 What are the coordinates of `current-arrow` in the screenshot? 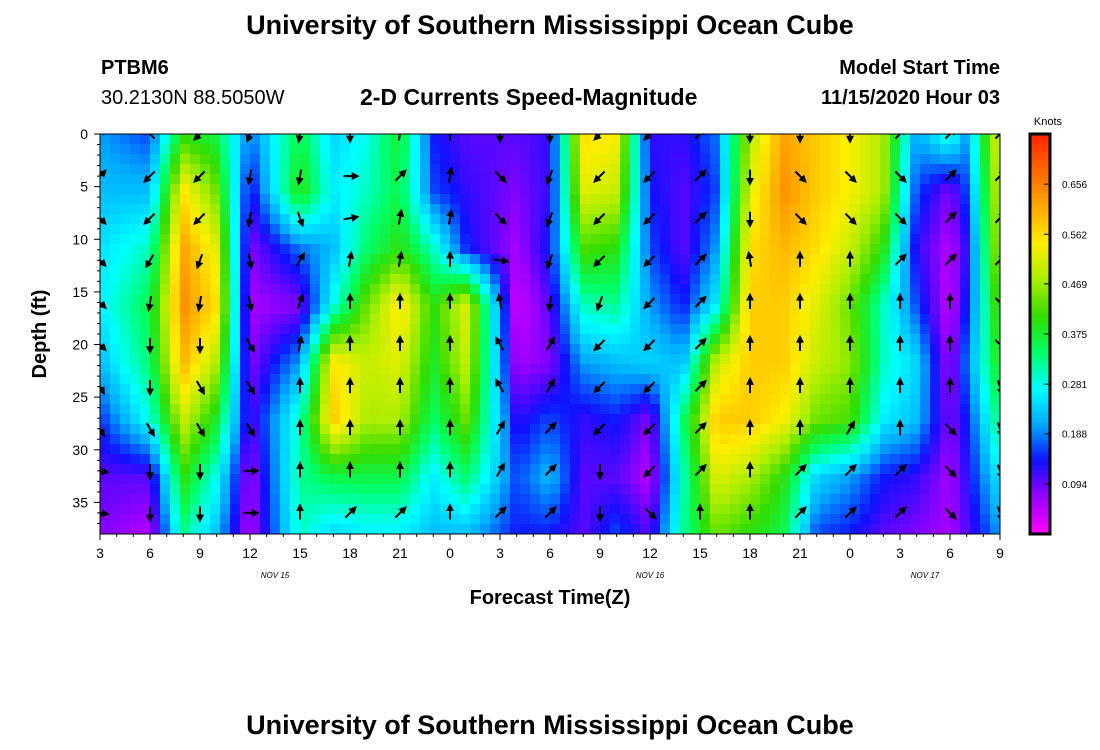 It's located at (500, 176).